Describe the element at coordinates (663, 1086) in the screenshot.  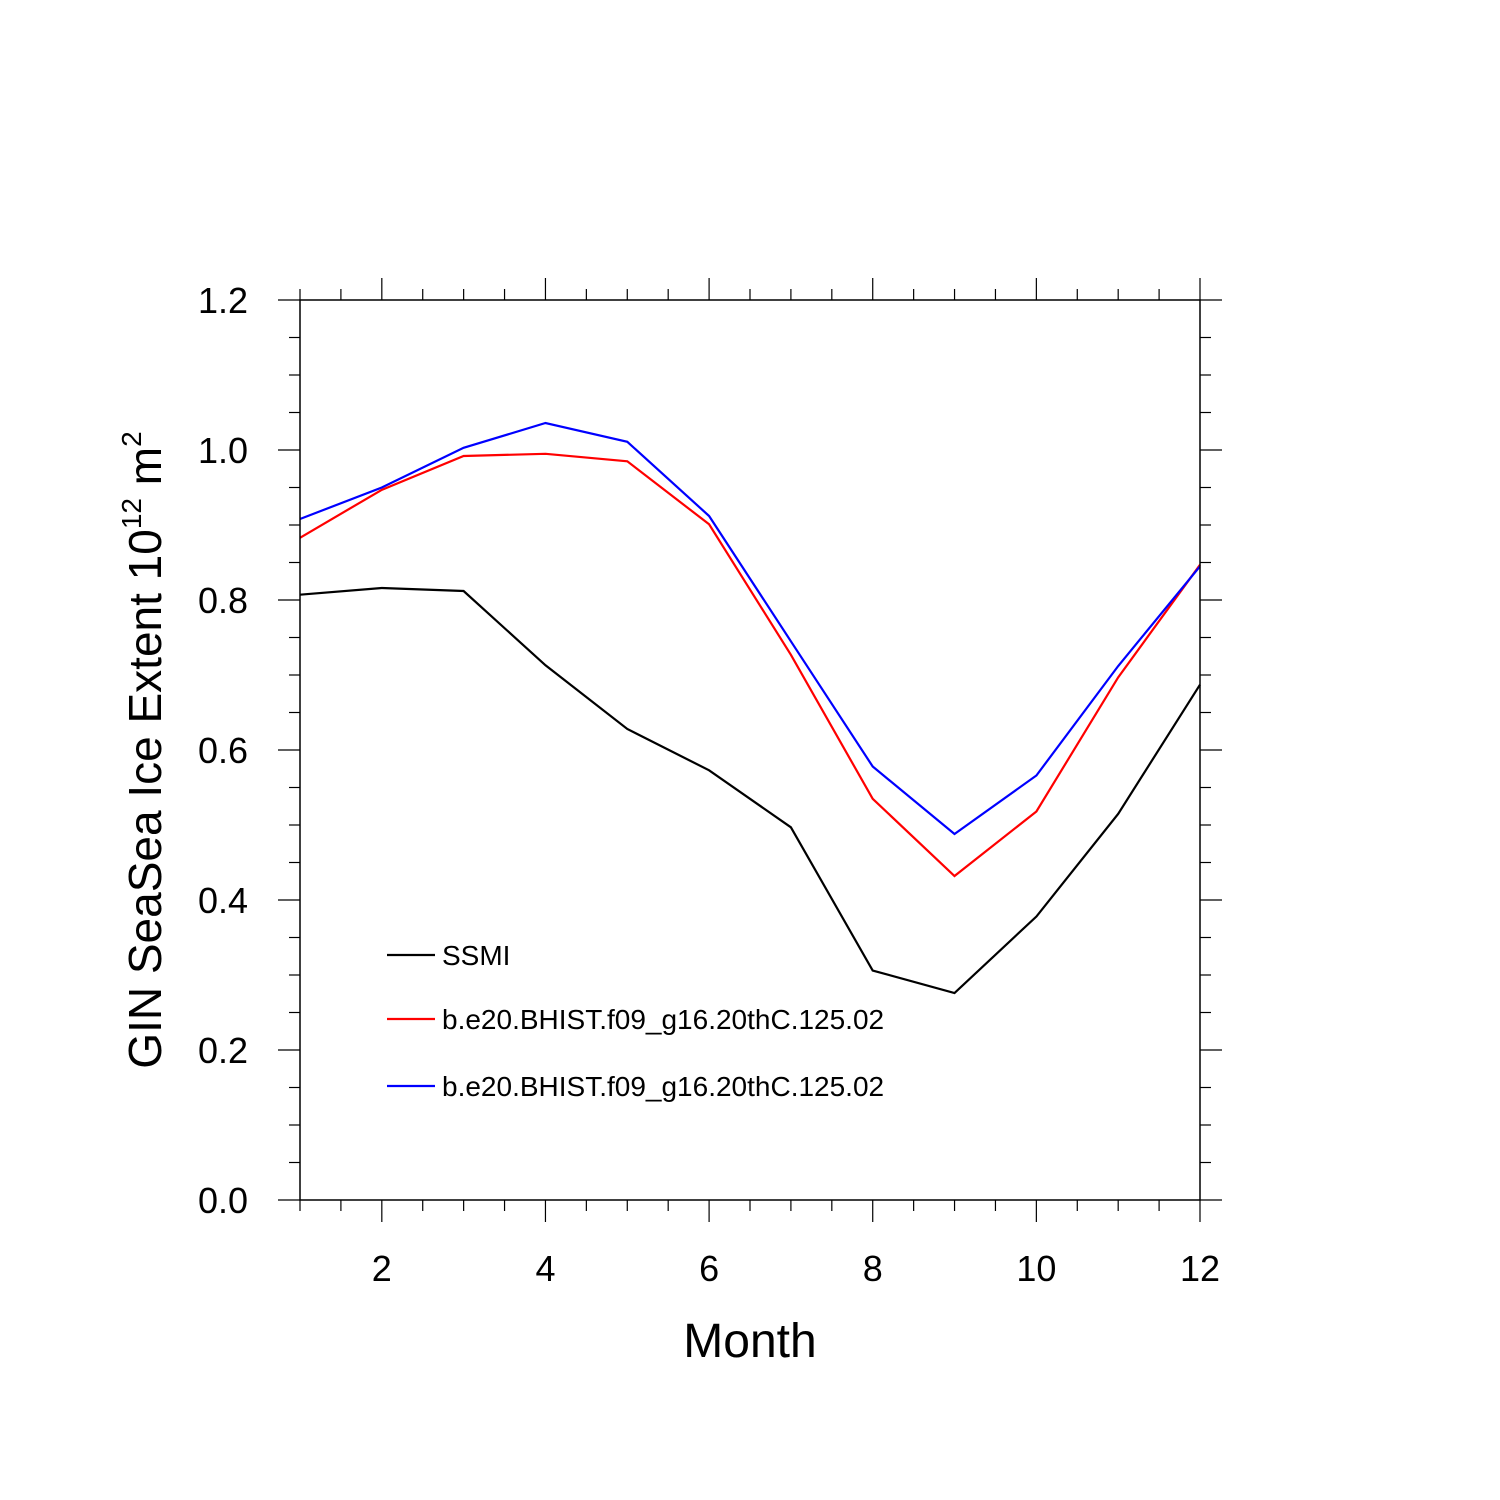
I see `legend-label-3: b.e20.BHIST.f09_g16.20thC.125.02` at that location.